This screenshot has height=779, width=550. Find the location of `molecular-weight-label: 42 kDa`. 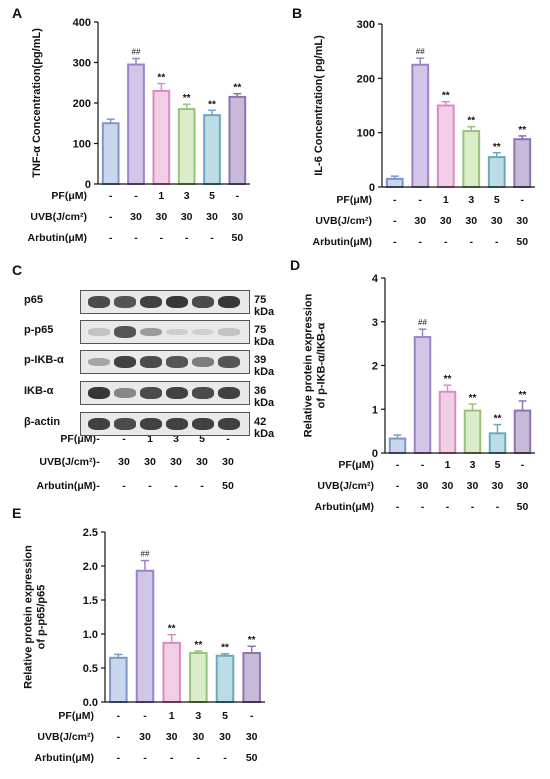

molecular-weight-label: 42 kDa is located at coordinates (264, 428).